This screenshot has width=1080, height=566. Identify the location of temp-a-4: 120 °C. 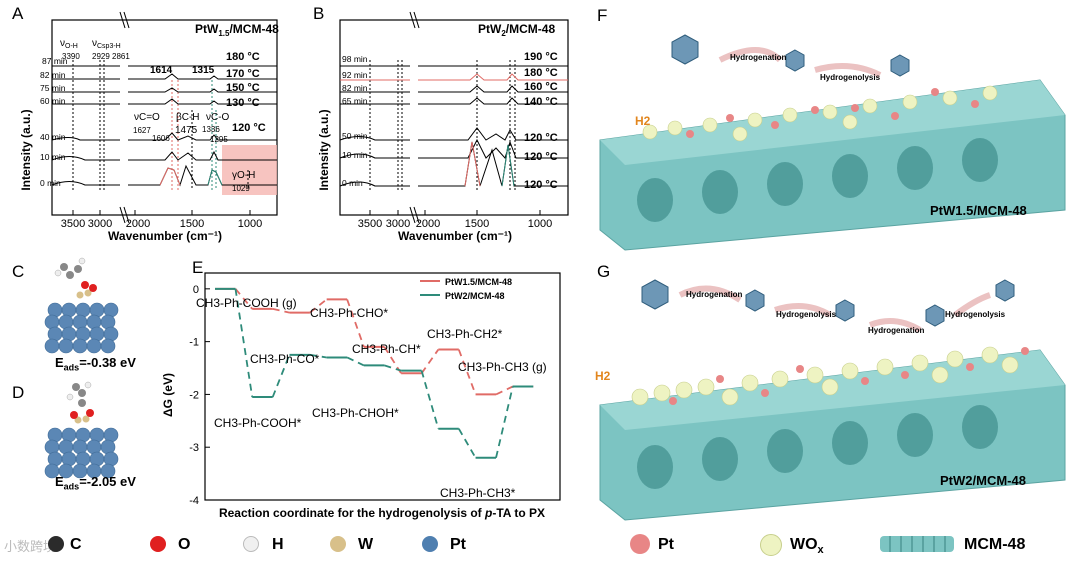
(249, 128).